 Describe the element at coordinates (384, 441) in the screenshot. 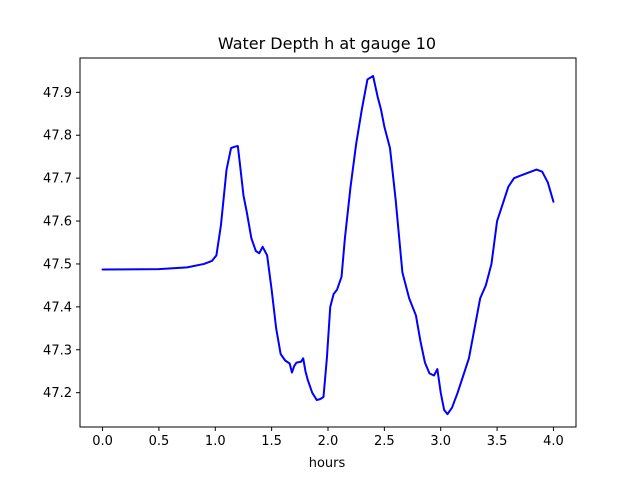

I see `x-tick-label: 2.5` at that location.